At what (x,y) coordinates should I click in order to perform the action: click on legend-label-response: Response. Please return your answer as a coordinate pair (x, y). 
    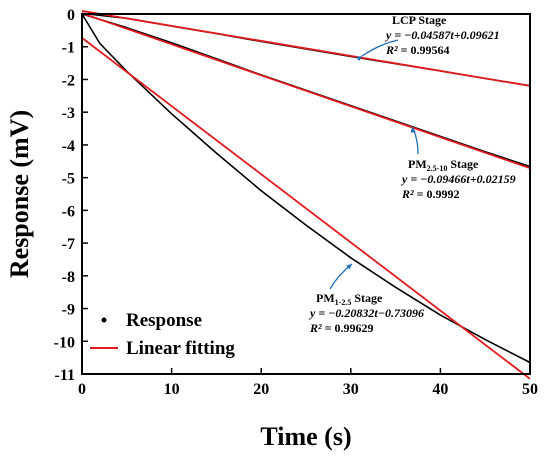
    Looking at the image, I should click on (164, 320).